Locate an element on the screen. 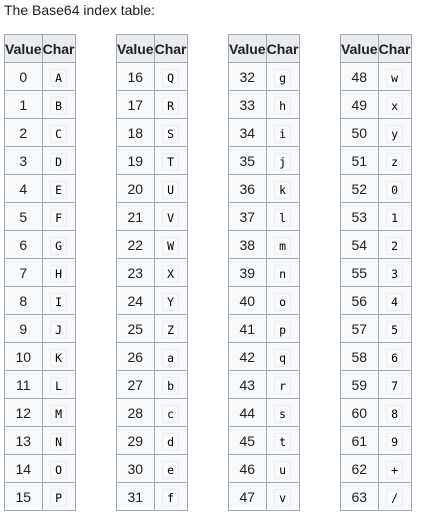 The width and height of the screenshot is (443, 518). table-caption: The Base64 index table: is located at coordinates (79, 10).